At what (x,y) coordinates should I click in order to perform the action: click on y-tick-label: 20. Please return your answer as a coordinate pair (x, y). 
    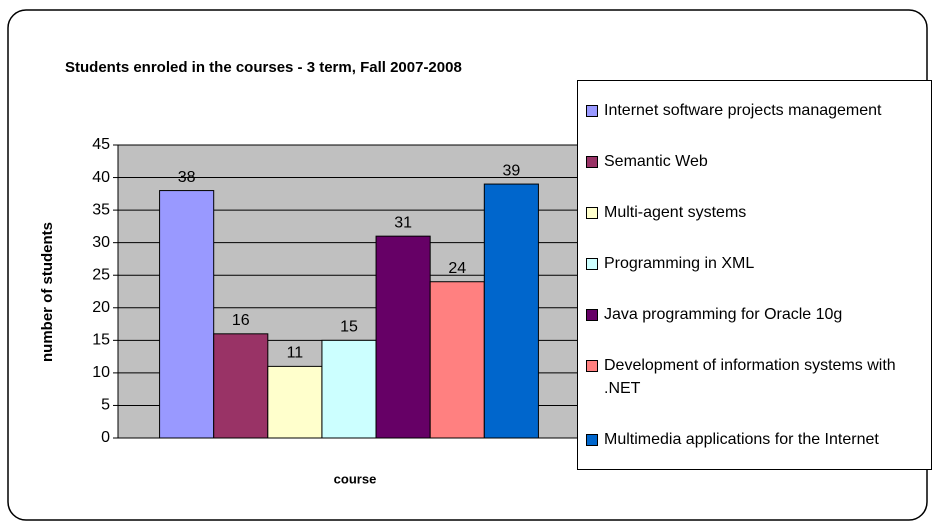
    Looking at the image, I should click on (101, 307).